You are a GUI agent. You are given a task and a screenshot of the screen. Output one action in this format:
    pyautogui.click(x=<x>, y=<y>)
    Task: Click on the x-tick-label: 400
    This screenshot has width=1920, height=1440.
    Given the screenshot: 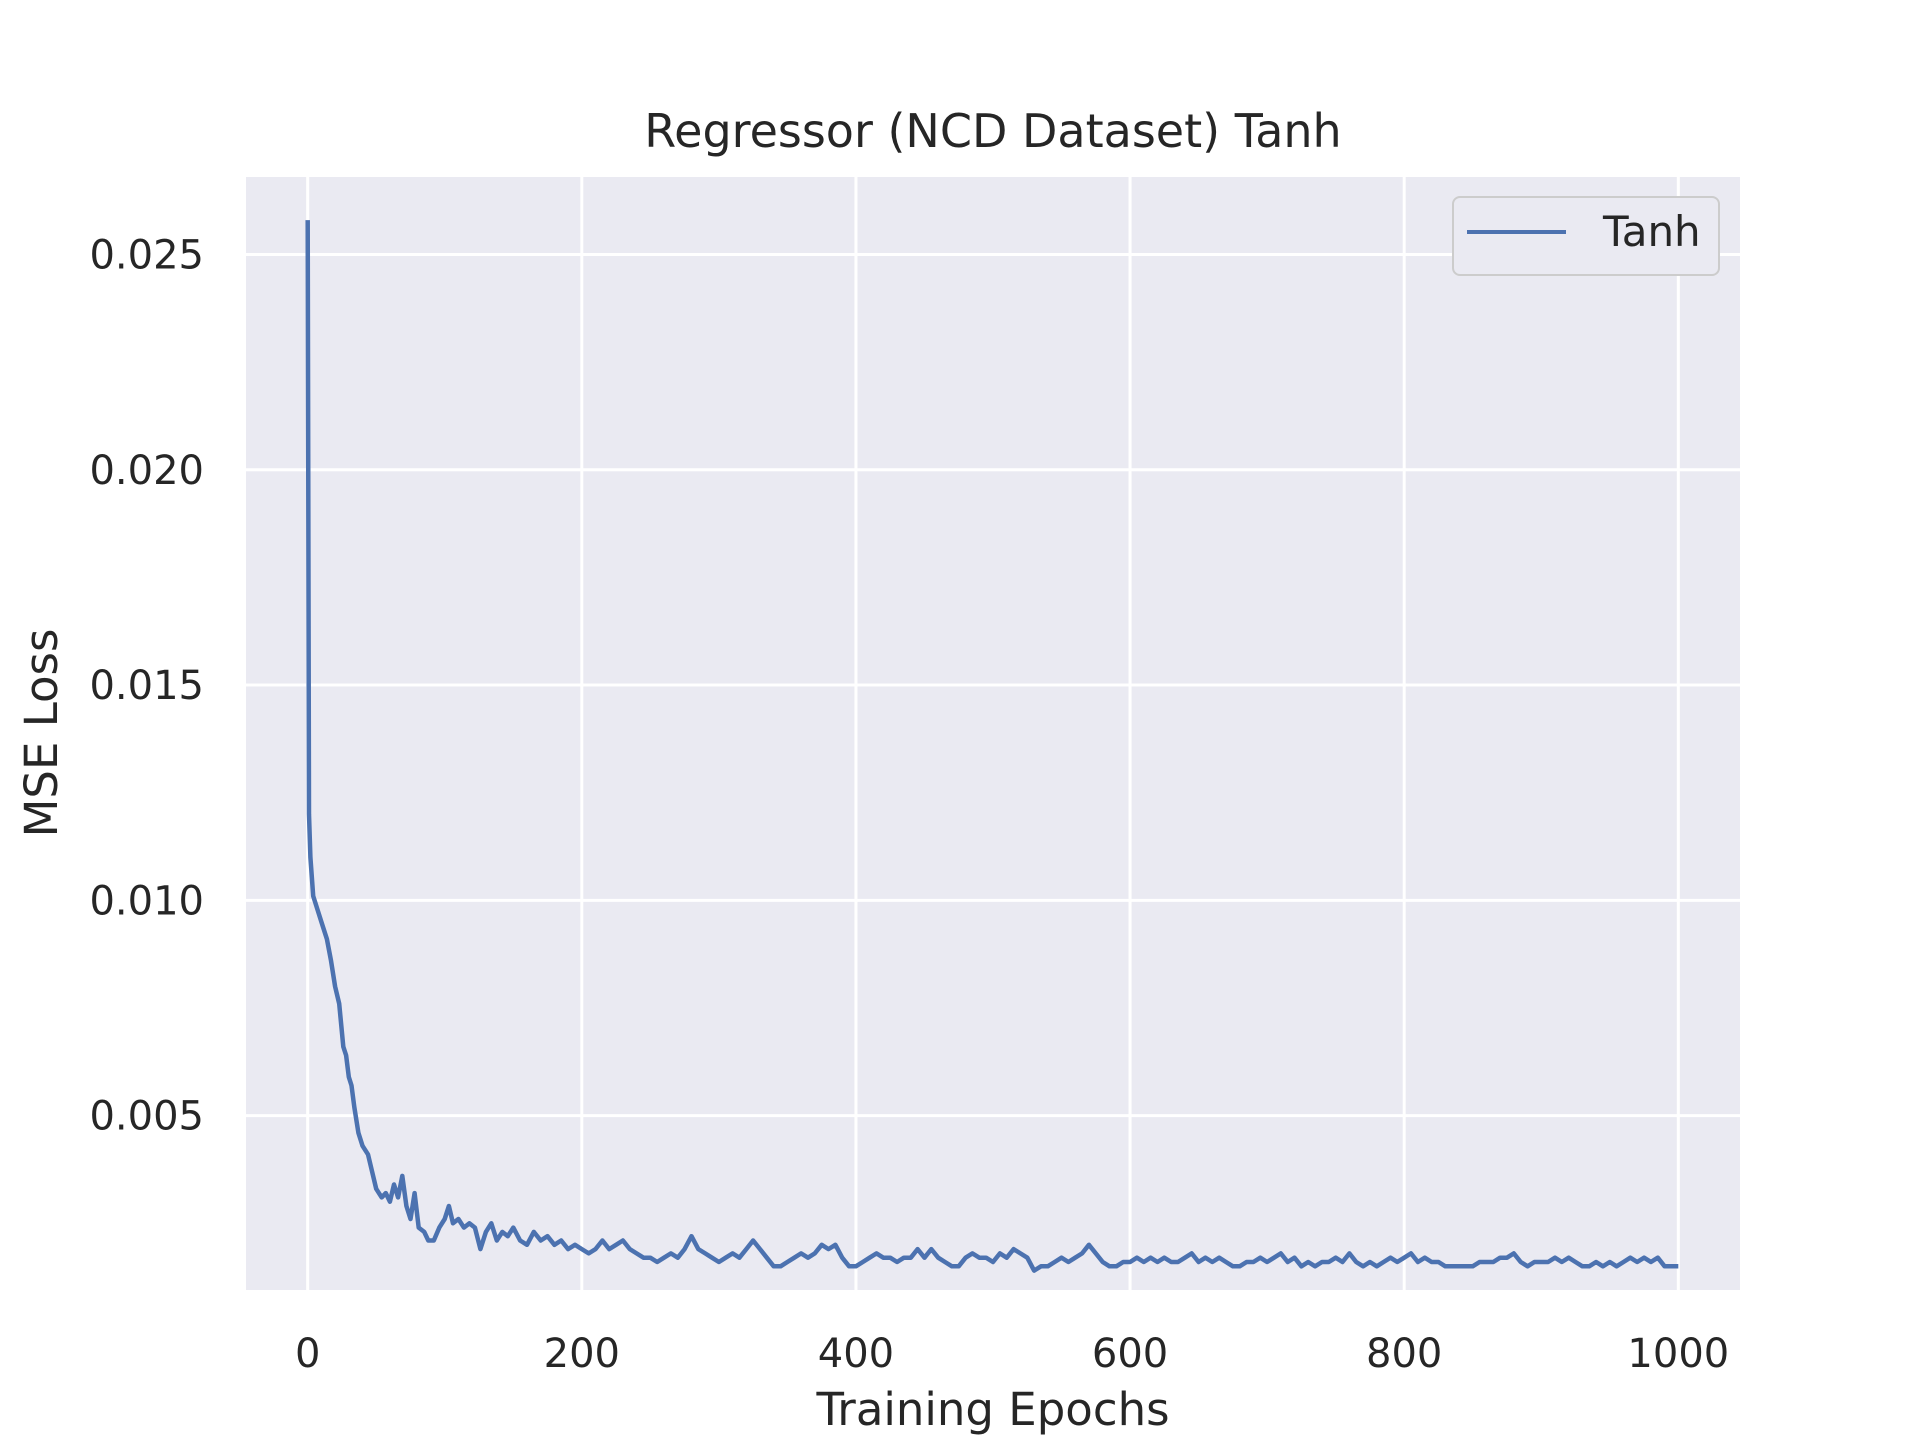 What is the action you would take?
    pyautogui.click(x=856, y=1354)
    